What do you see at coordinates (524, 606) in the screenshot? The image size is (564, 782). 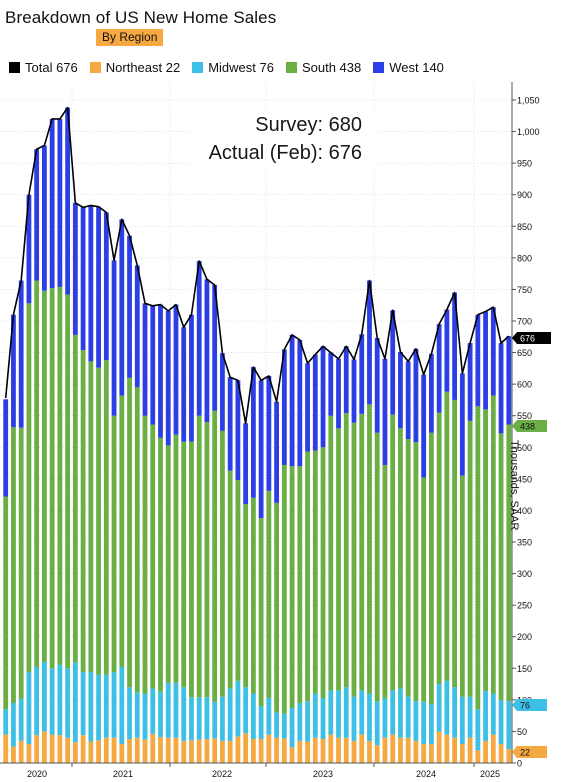 I see `y-tick-label: 250` at bounding box center [524, 606].